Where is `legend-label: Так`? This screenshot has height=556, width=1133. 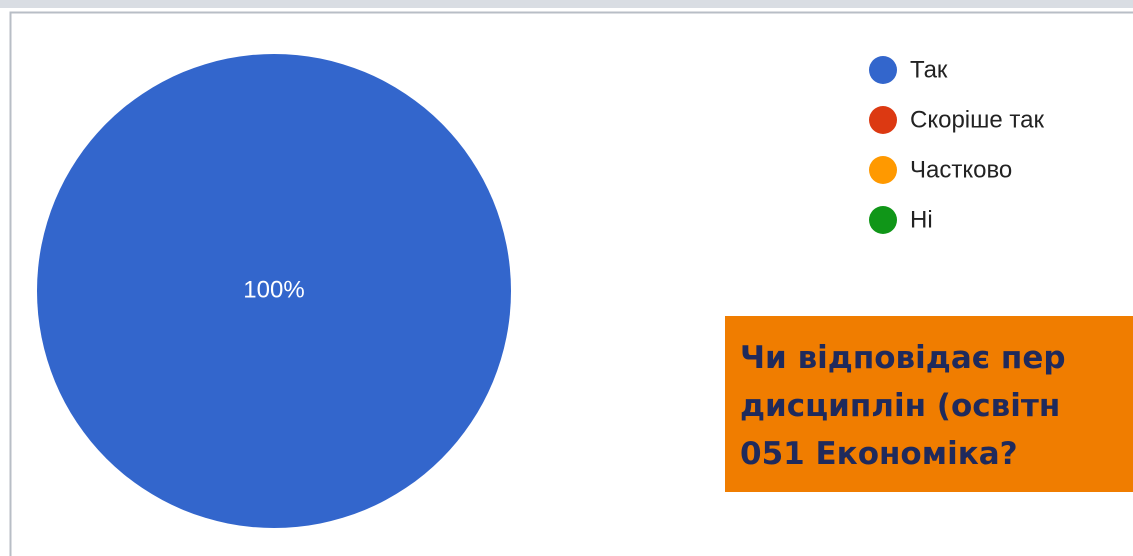 legend-label: Так is located at coordinates (929, 69).